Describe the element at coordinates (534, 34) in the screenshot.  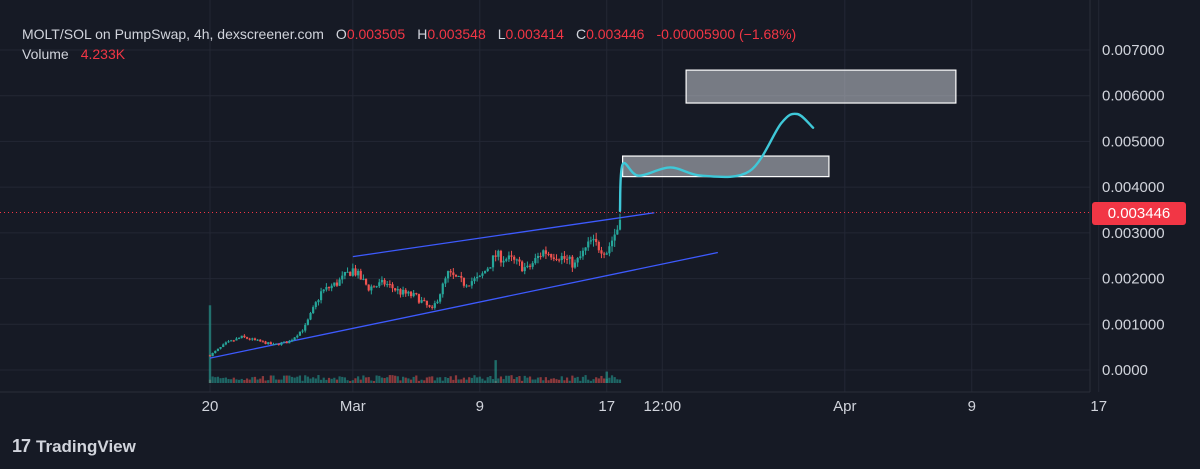
I see `low-value: 0.003414` at that location.